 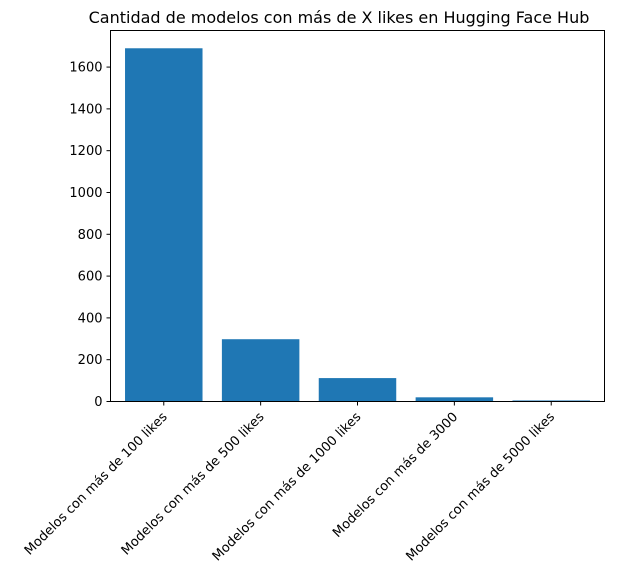 I want to click on y-tick-label: 600, so click(x=90, y=277).